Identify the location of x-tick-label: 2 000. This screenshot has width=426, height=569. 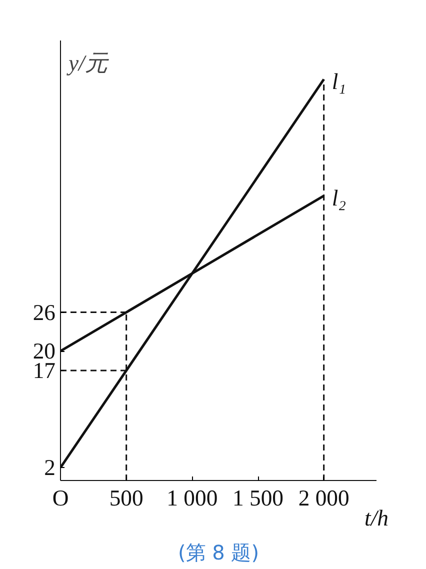
(324, 498).